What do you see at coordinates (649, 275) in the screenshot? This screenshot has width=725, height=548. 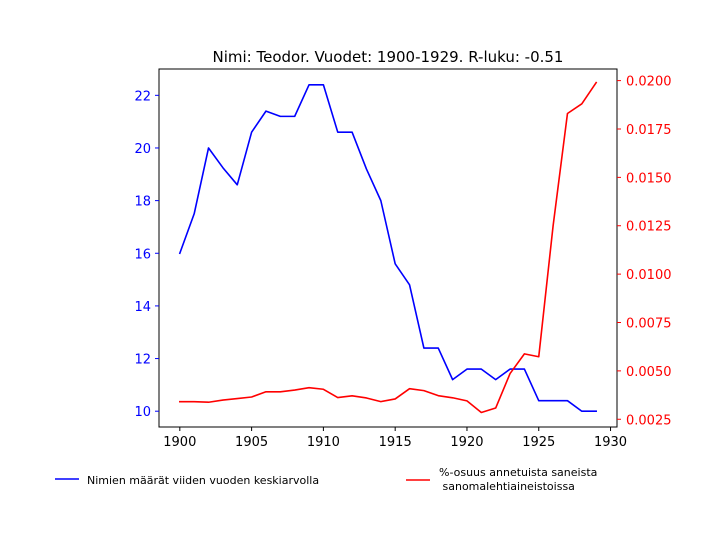 I see `y-right-tick-label: 0.0100` at bounding box center [649, 275].